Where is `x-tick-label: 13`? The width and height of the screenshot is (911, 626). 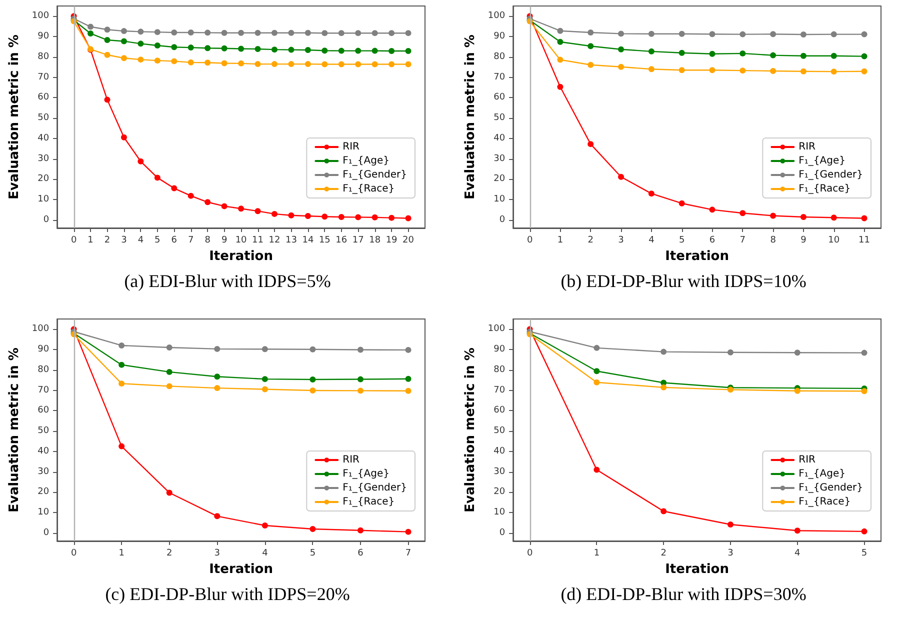
x-tick-label: 13 is located at coordinates (291, 241).